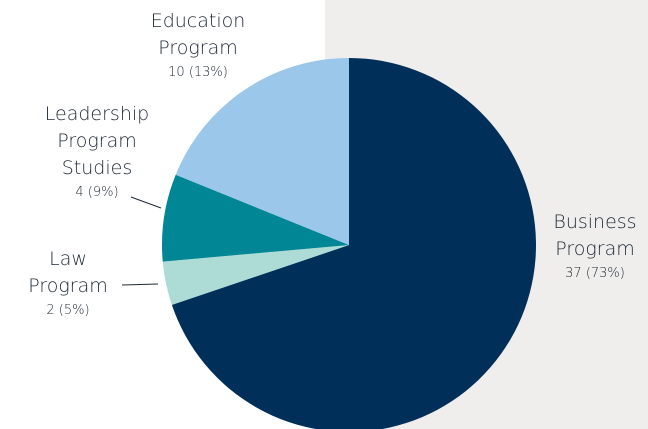  Describe the element at coordinates (97, 168) in the screenshot. I see `leadership-label-line-3: Studies` at that location.